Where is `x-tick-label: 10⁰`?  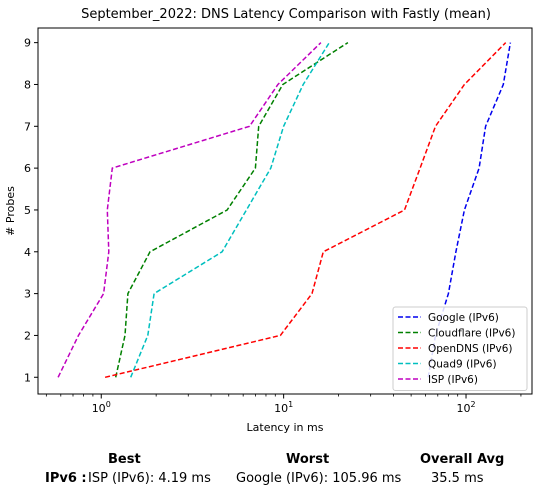 x-tick-label: 10⁰ is located at coordinates (101, 407).